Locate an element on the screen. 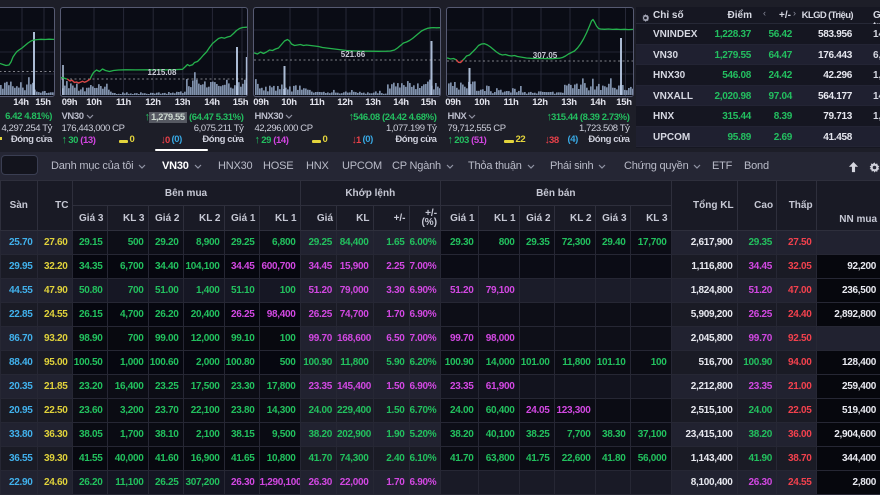  svg-text: 521.66 is located at coordinates (352, 54).